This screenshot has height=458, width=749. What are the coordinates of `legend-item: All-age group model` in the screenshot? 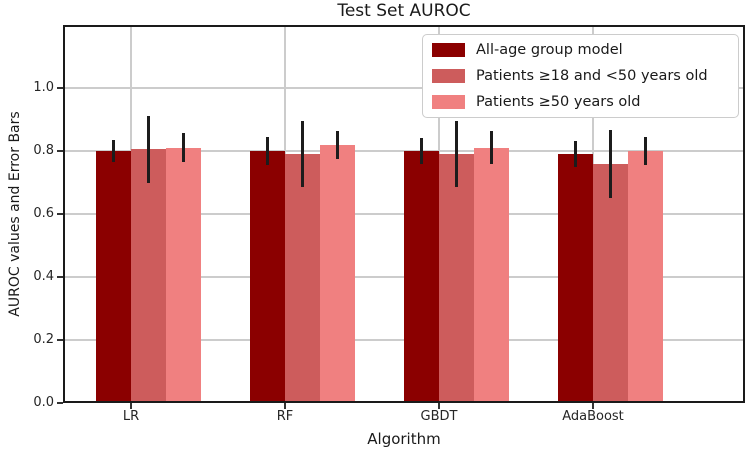 It's located at (580, 50).